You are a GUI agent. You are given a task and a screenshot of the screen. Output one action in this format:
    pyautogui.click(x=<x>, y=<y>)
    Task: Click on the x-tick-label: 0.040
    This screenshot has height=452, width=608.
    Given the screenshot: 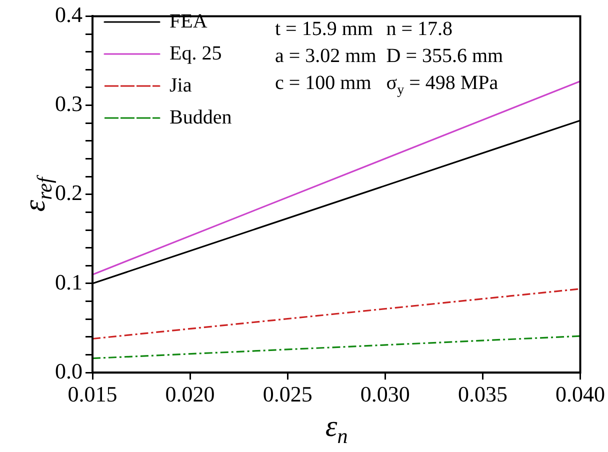 What is the action you would take?
    pyautogui.click(x=580, y=394)
    